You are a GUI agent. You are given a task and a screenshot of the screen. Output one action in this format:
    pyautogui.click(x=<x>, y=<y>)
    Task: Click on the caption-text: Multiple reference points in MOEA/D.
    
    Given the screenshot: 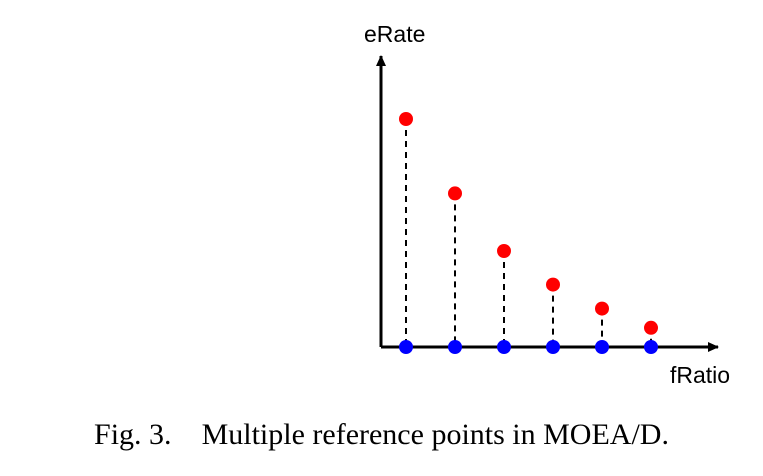 What is the action you would take?
    pyautogui.click(x=435, y=434)
    